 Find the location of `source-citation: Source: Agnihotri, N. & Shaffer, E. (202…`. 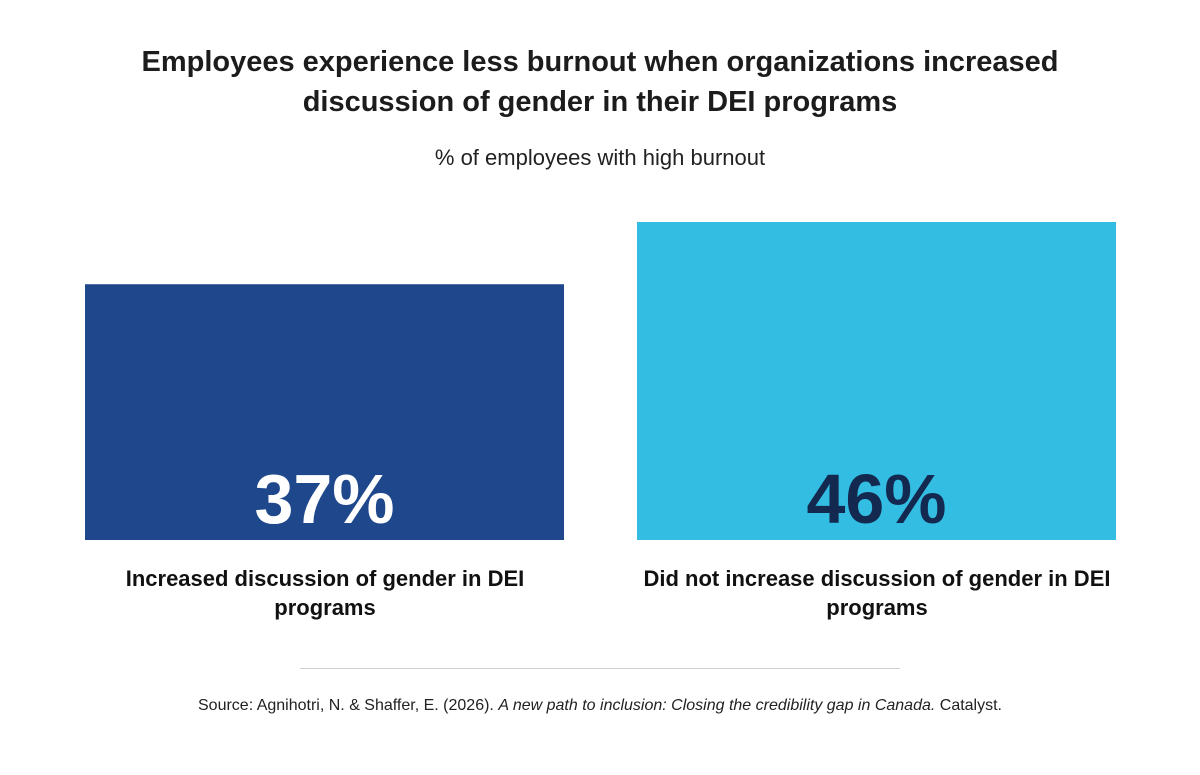

source-citation: Source: Agnihotri, N. & Shaffer, E. (202… is located at coordinates (600, 706).